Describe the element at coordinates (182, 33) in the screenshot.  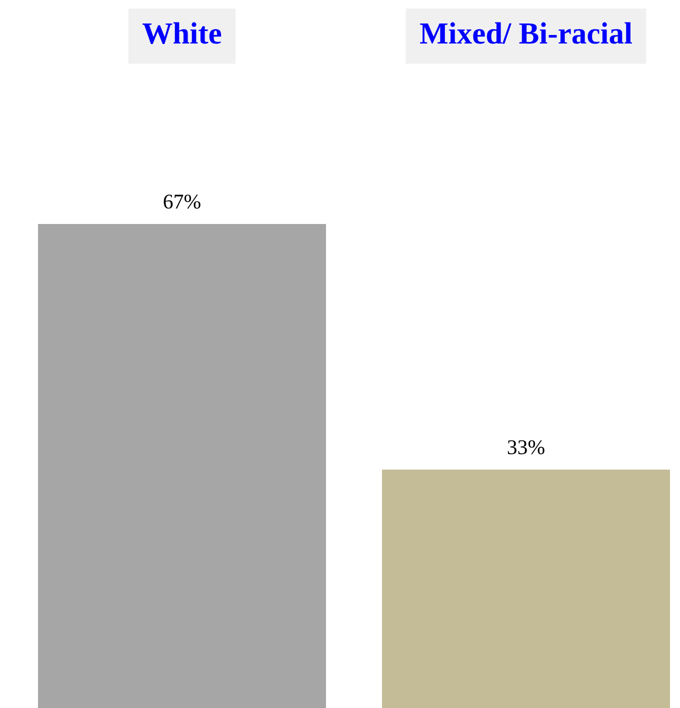
I see `x-tick-label: White` at that location.